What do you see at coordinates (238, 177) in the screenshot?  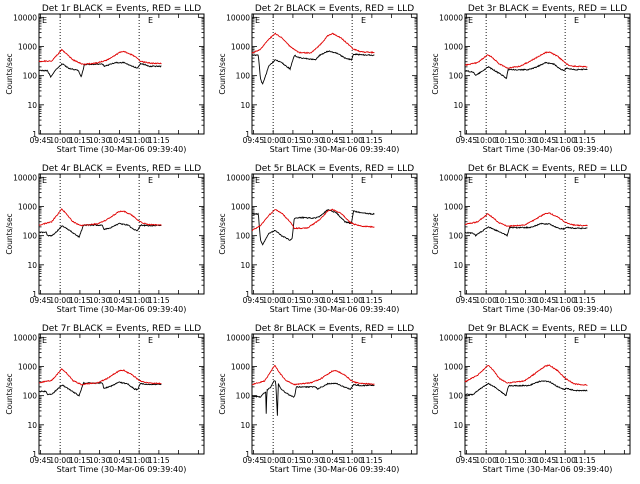 I see `panel-5-y-tick-label: 10000` at bounding box center [238, 177].